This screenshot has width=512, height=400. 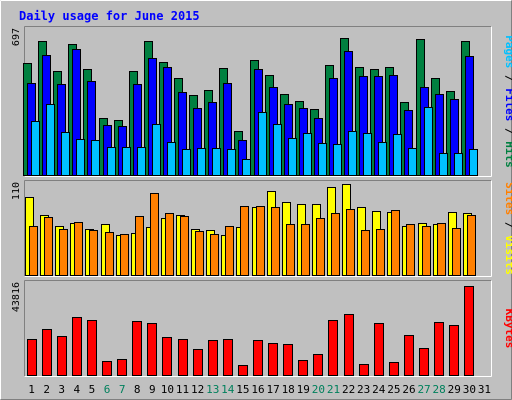 I want to click on x-tick-label-day-23: 23, so click(x=363, y=389).